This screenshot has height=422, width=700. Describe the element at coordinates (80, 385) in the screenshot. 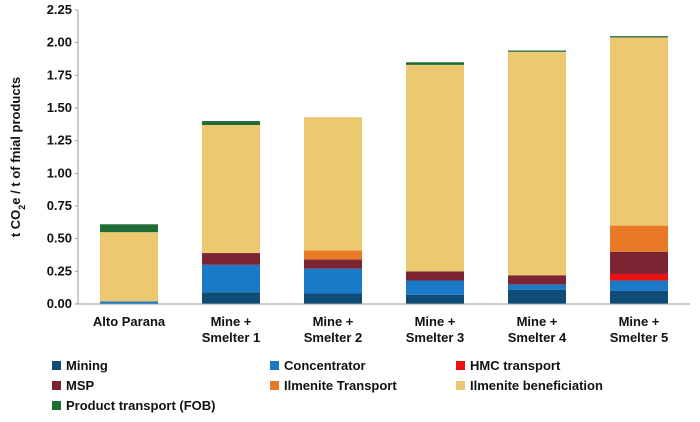

I see `legend-label: MSP` at that location.